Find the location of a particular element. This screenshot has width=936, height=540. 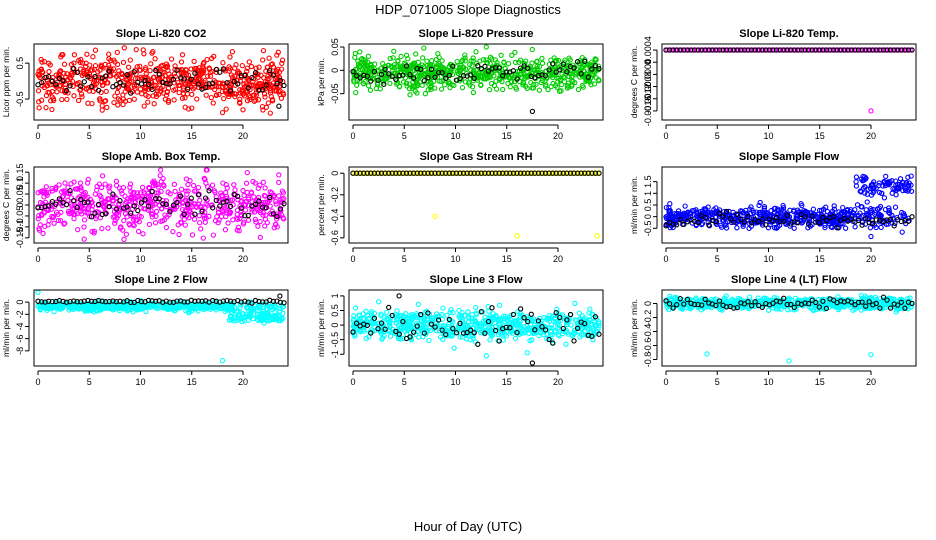

y-tick-label: -6 is located at coordinates (20, 339).